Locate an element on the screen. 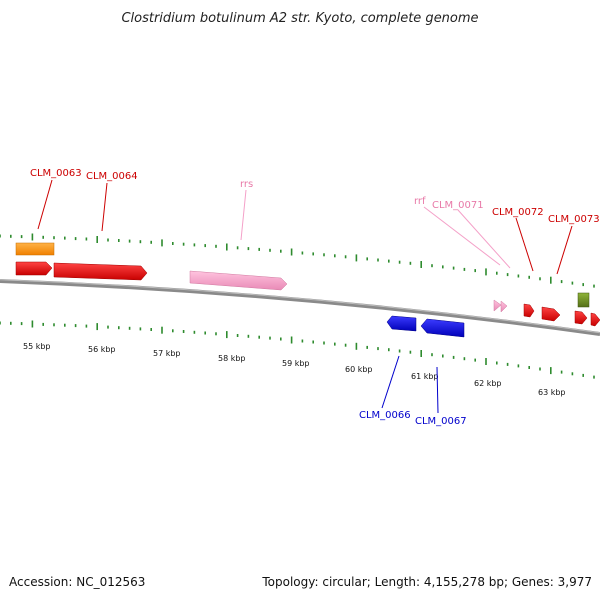 This screenshot has width=600, height=600. gene-rrs is located at coordinates (238, 280).